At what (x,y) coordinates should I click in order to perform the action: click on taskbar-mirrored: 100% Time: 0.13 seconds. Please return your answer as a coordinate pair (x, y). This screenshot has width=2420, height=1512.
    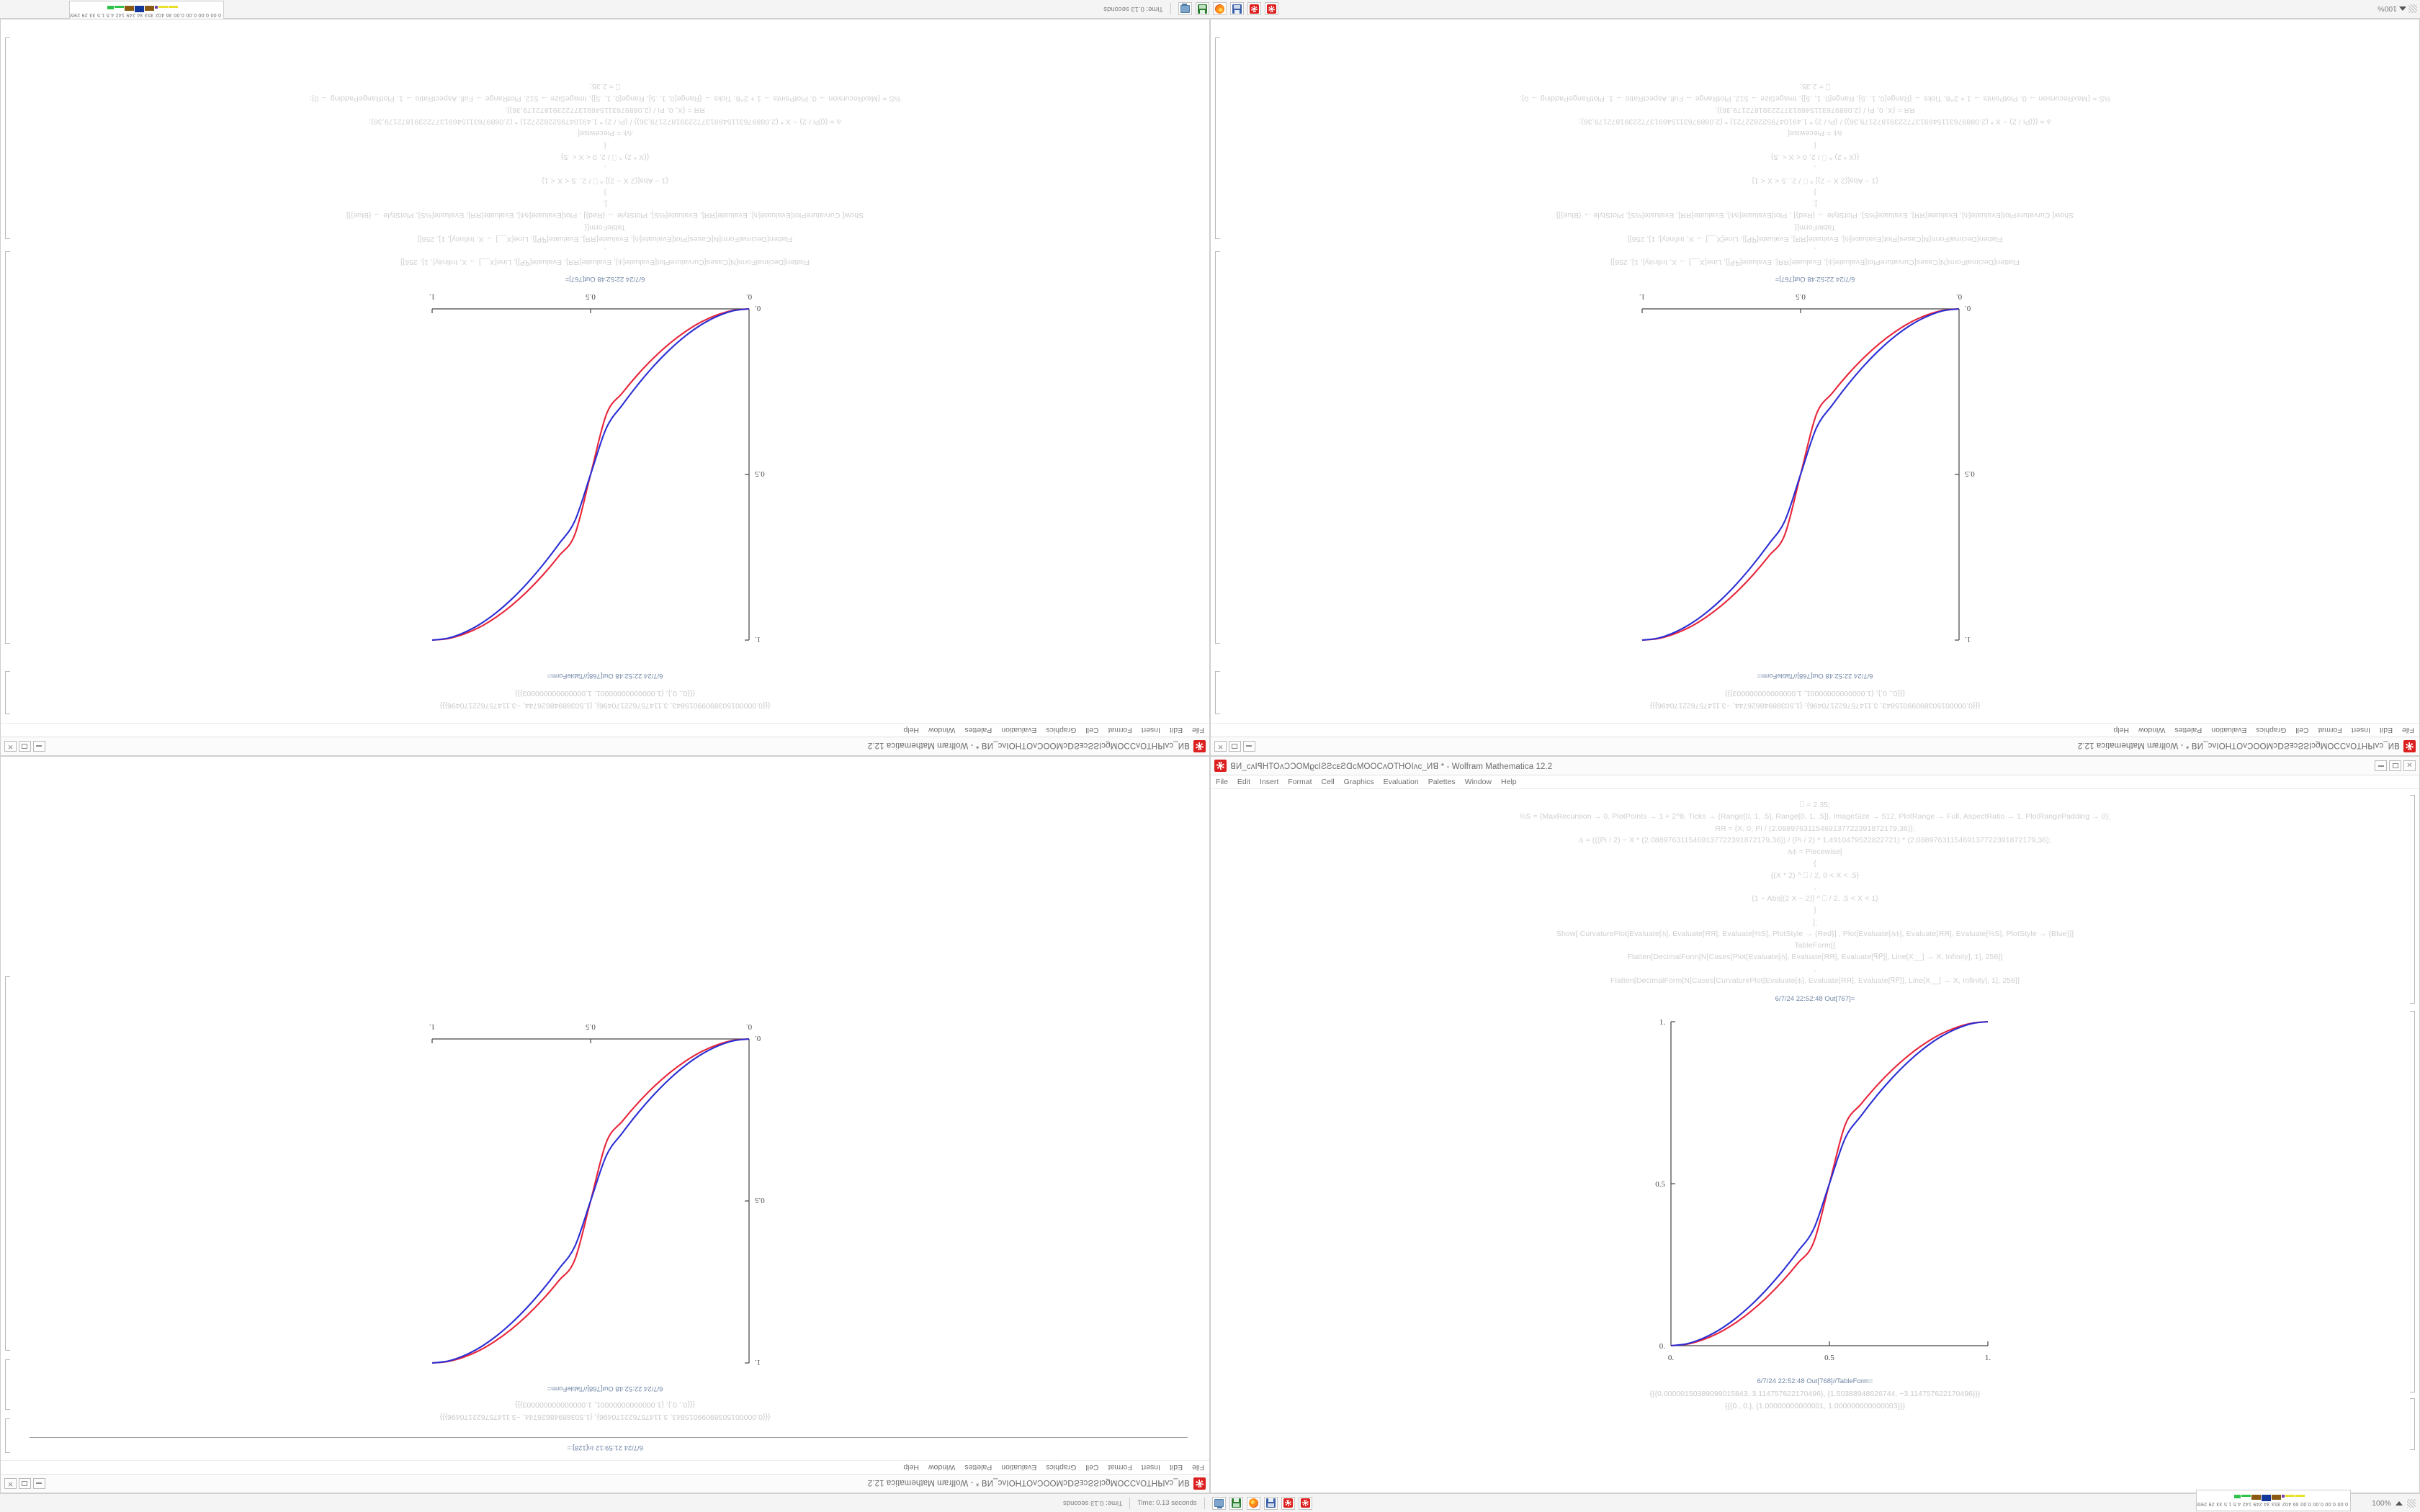
    Looking at the image, I should click on (1210, 9).